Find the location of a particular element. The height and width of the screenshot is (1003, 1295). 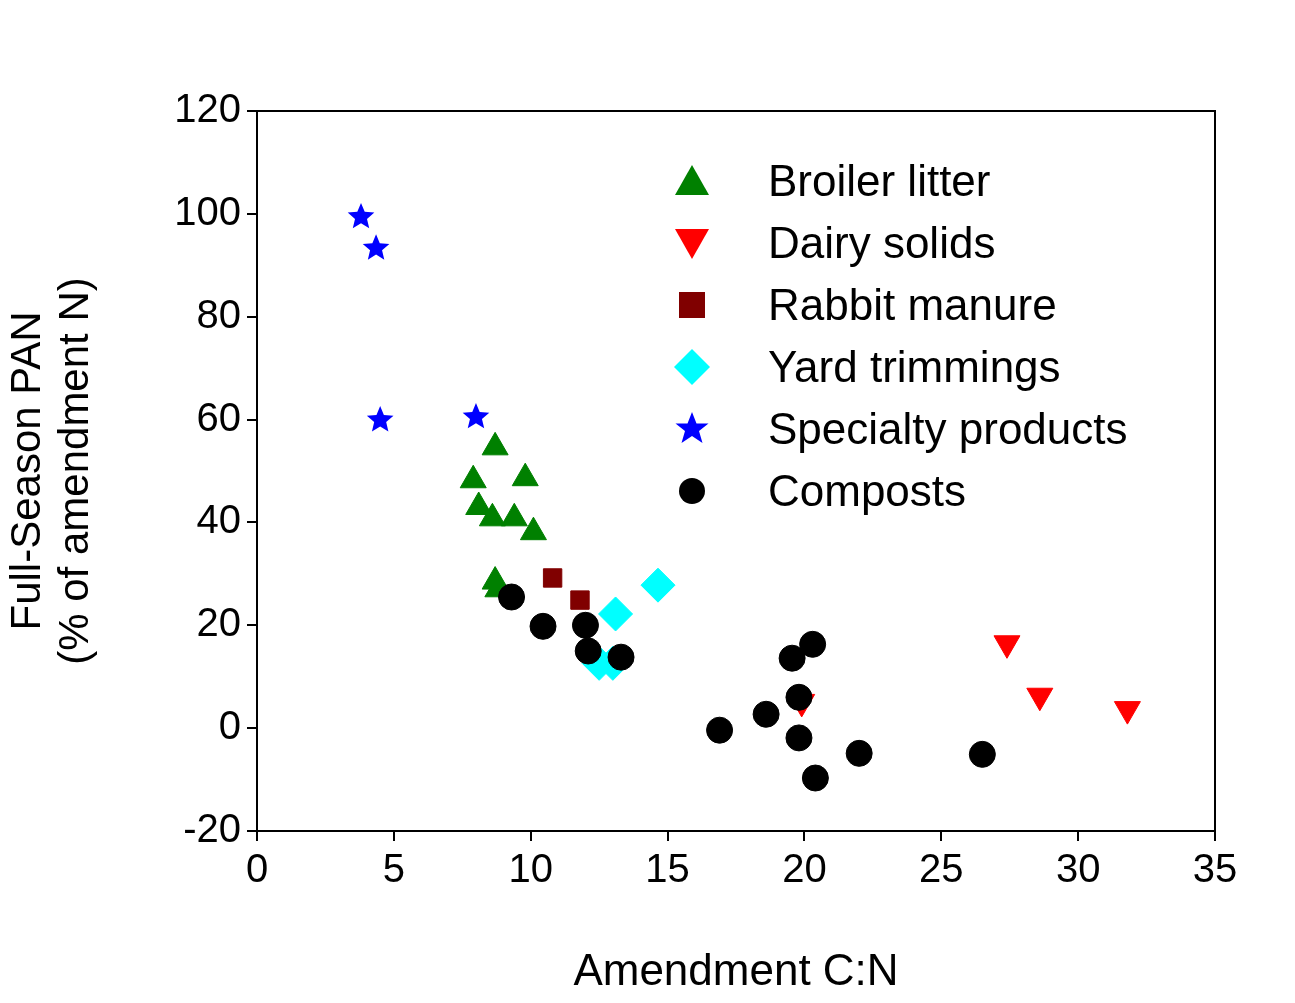

y-tick-label: 0 is located at coordinates (229, 725).